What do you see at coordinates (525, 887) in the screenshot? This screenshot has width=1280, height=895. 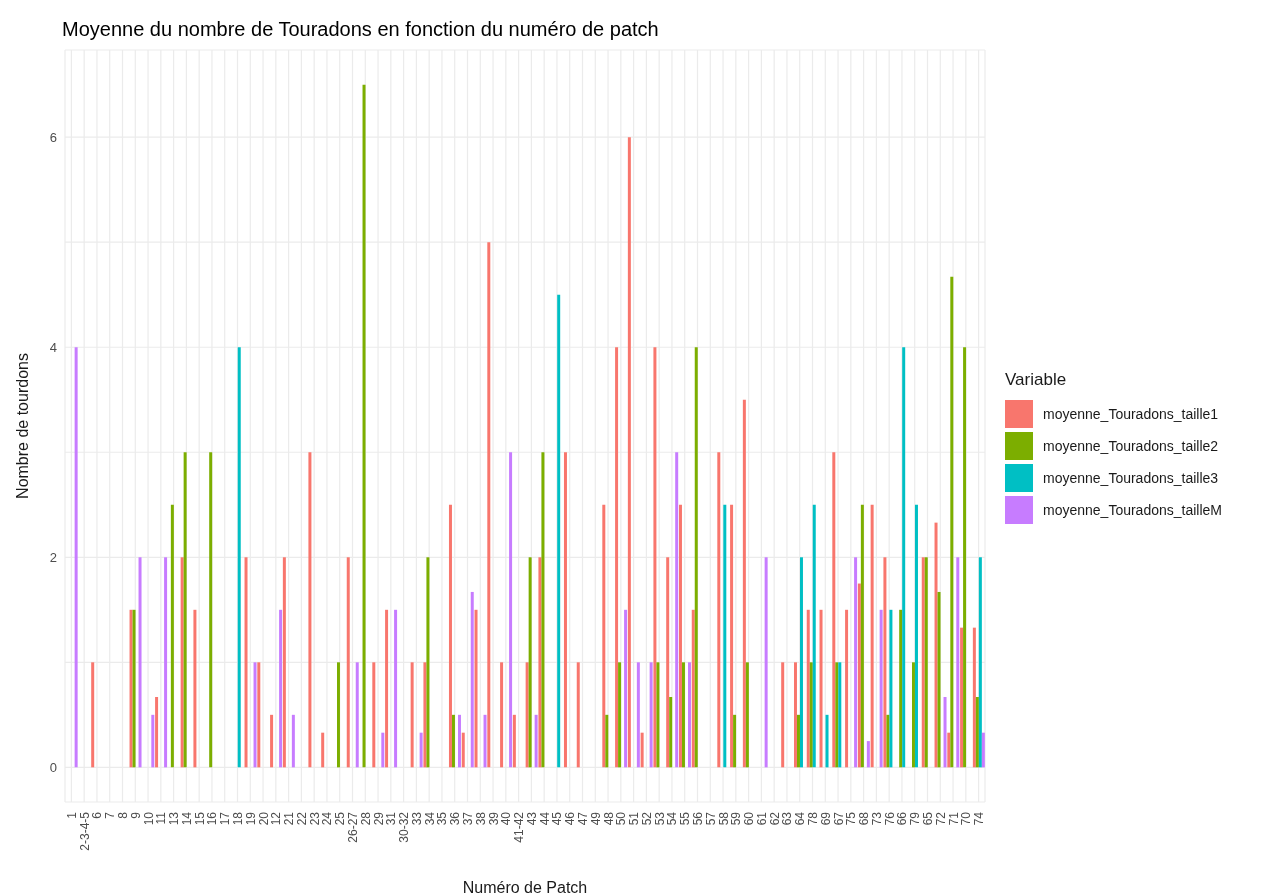 I see `x-axis-title: Numéro de Patch` at bounding box center [525, 887].